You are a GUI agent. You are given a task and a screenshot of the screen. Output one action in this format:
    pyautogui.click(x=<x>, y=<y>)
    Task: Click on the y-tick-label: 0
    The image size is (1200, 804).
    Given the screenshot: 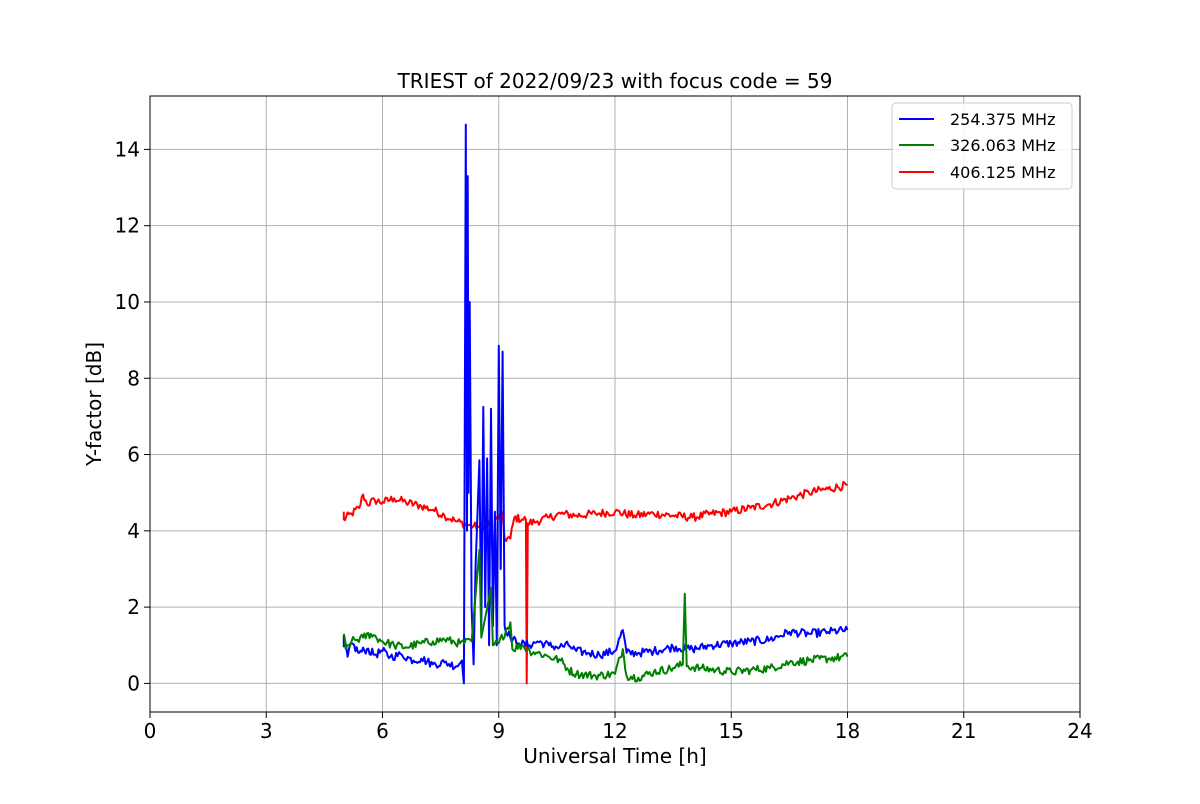 What is the action you would take?
    pyautogui.click(x=133, y=683)
    